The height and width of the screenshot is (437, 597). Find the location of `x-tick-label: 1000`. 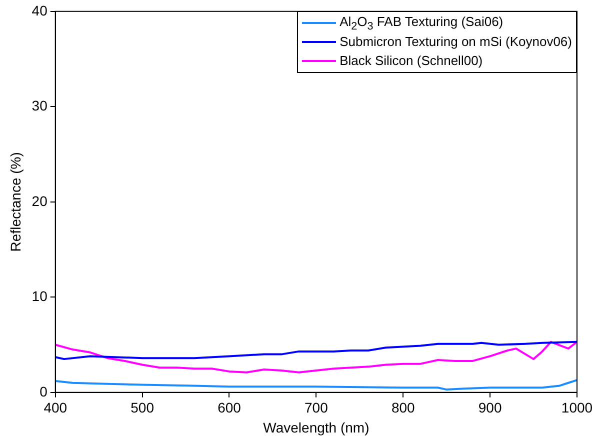

x-tick-label: 1000 is located at coordinates (577, 408).